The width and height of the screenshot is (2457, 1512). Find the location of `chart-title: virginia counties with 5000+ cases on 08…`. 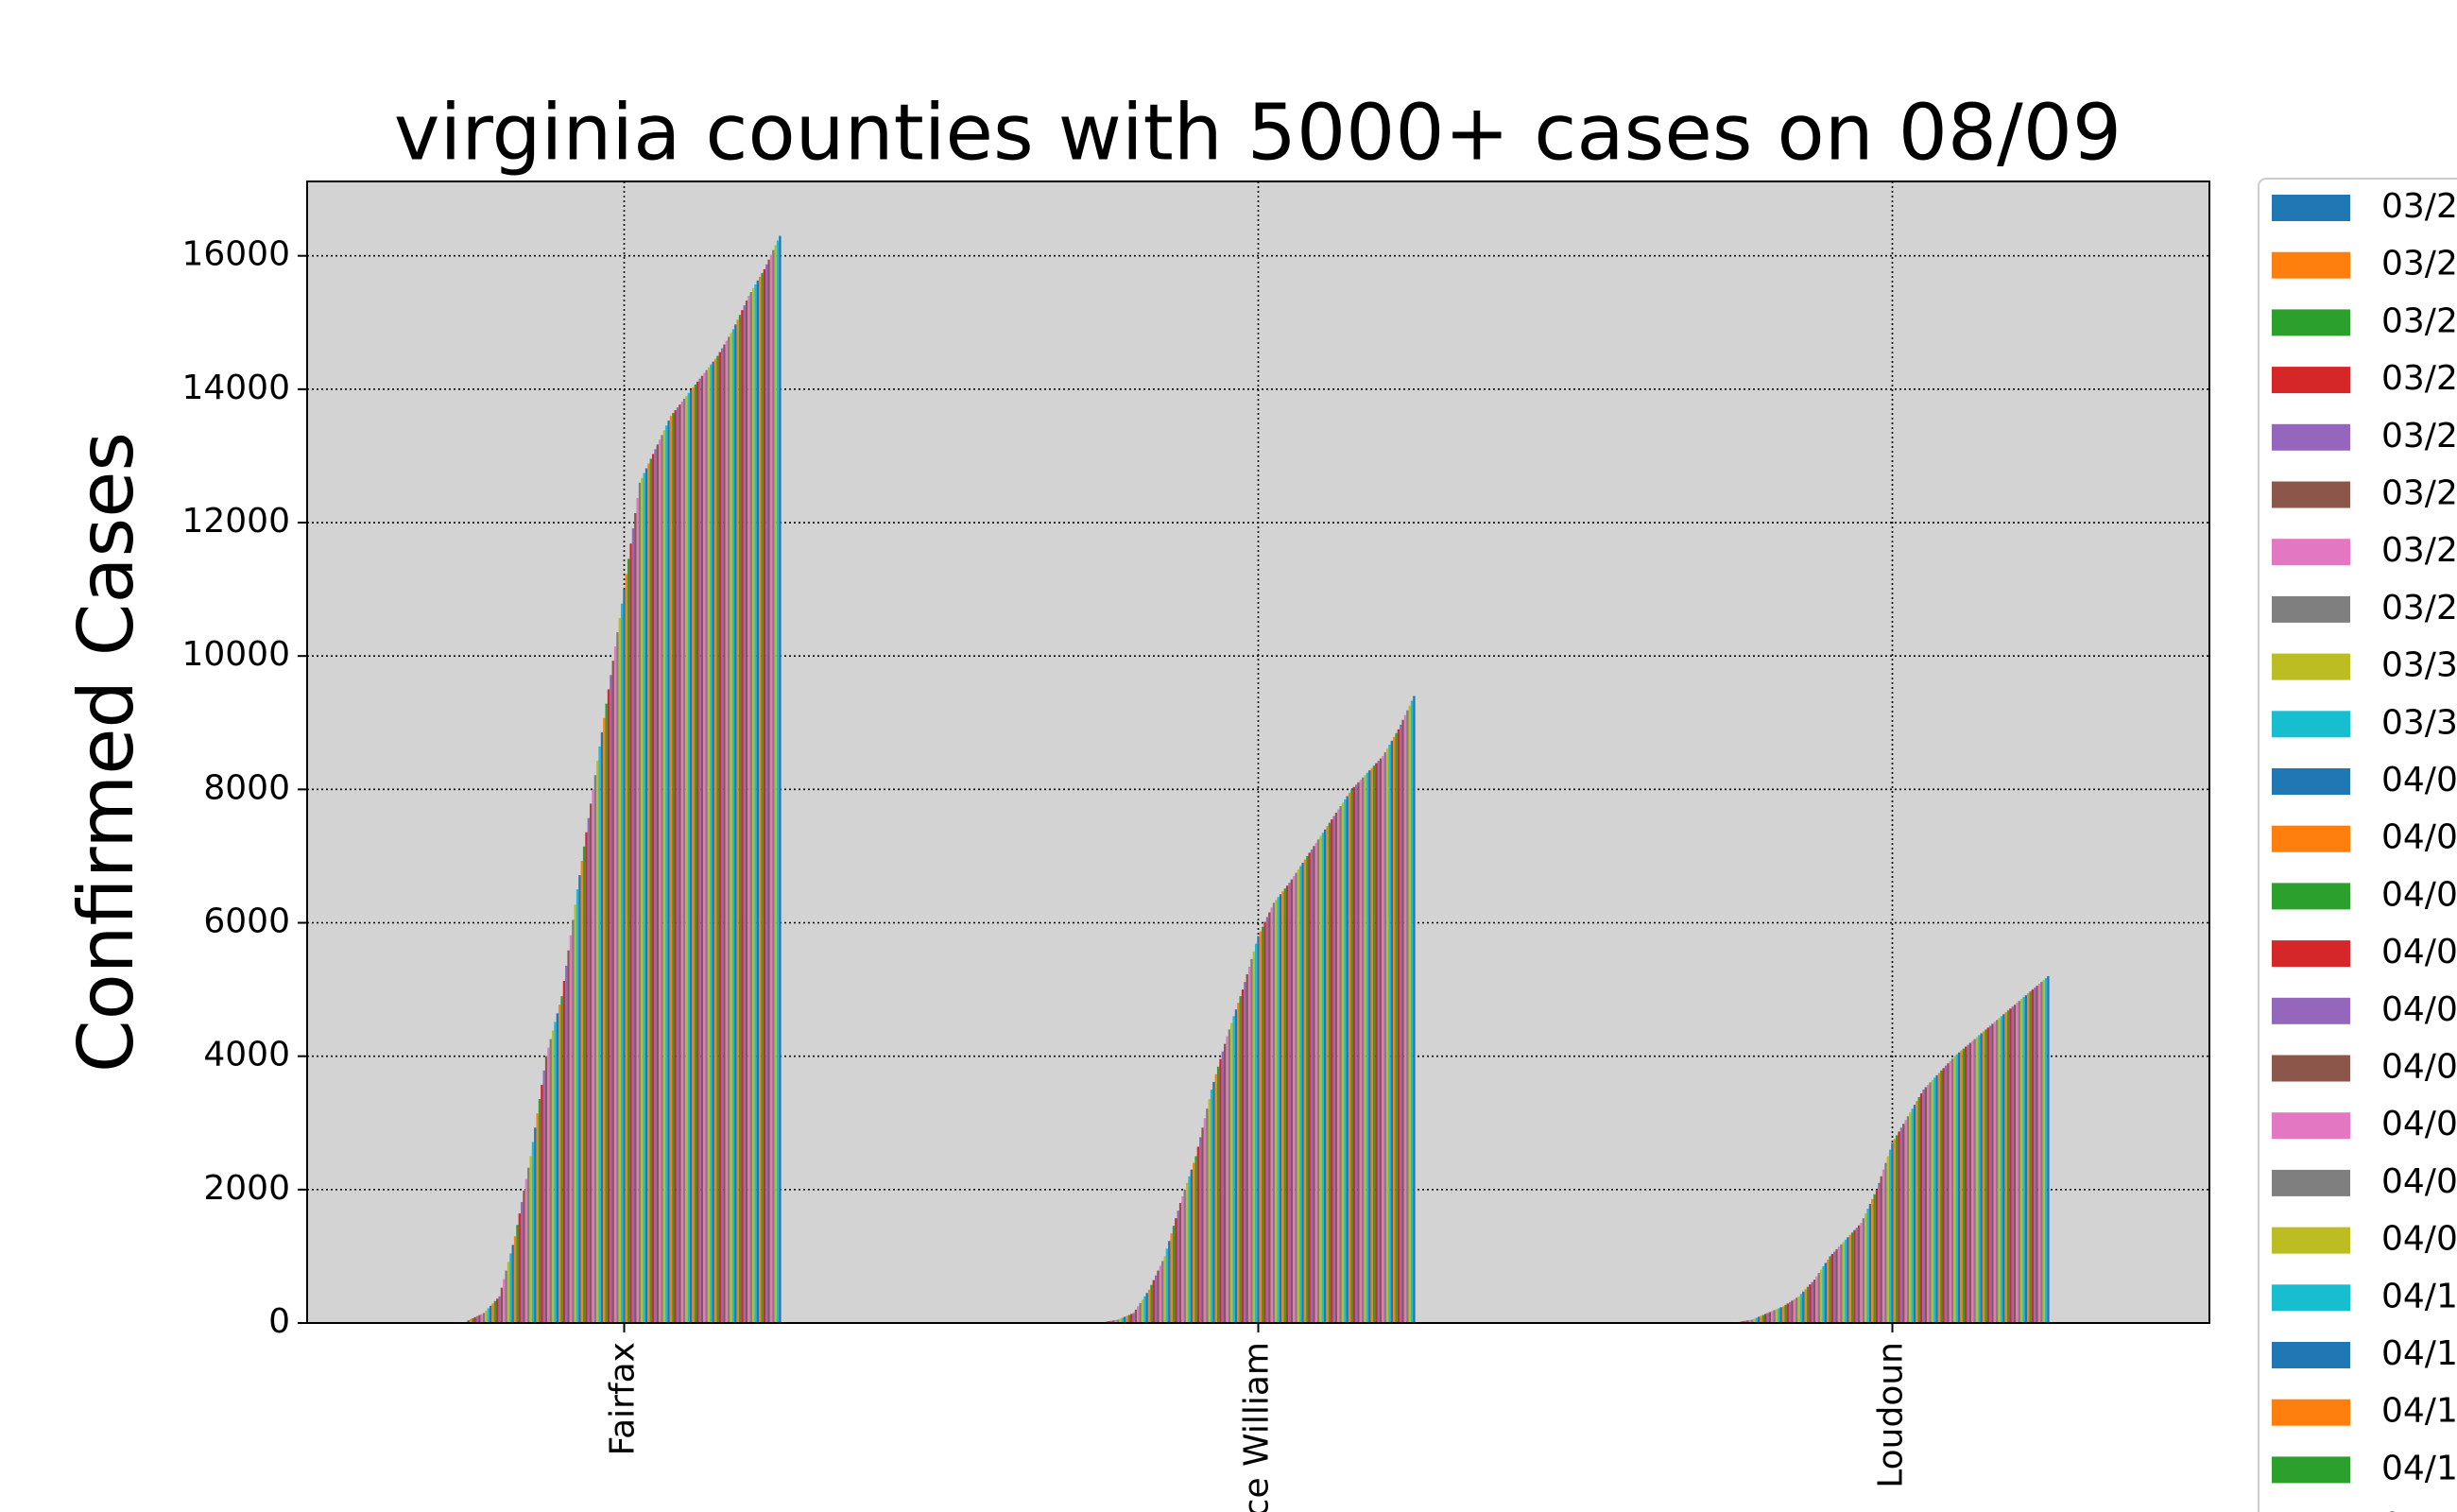

chart-title: virginia counties with 5000+ cases on 08… is located at coordinates (1258, 133).